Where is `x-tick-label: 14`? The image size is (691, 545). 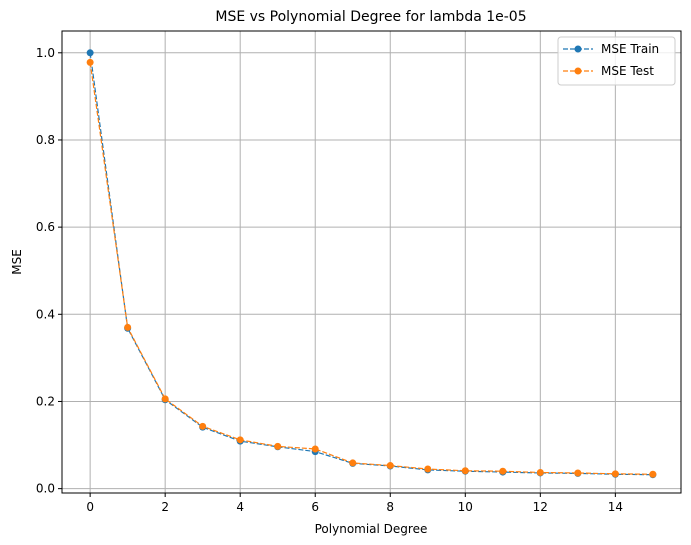 x-tick-label: 14 is located at coordinates (615, 507).